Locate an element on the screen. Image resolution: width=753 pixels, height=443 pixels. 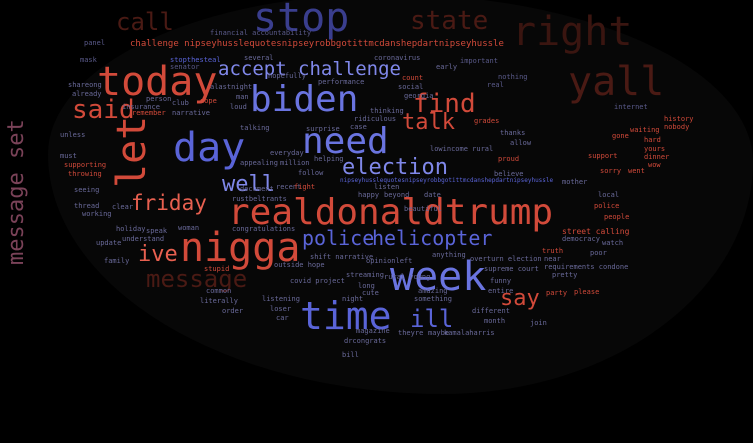
word-follow: follow is located at coordinates (311, 173).